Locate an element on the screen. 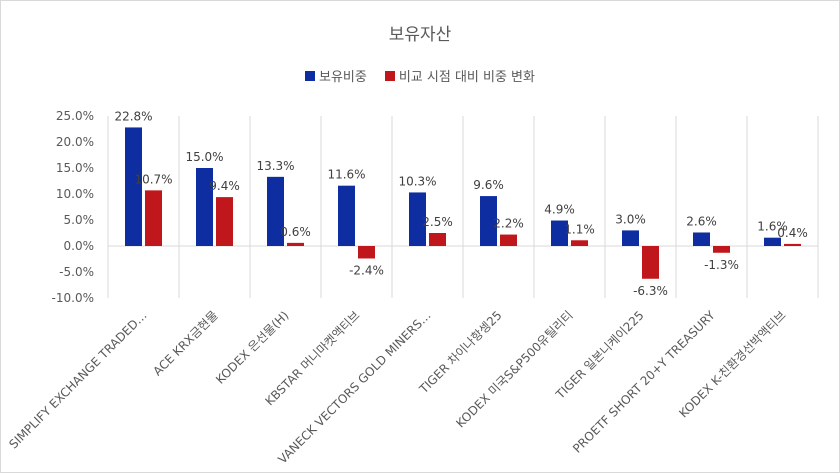 Image resolution: width=840 pixels, height=473 pixels. data-label-series-1: 13.3% is located at coordinates (275, 166).